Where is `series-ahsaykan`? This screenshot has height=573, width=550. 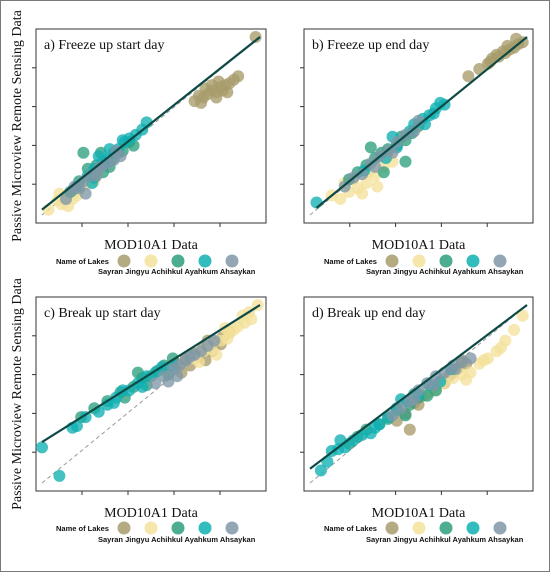
series-ahsaykan is located at coordinates (185, 362).